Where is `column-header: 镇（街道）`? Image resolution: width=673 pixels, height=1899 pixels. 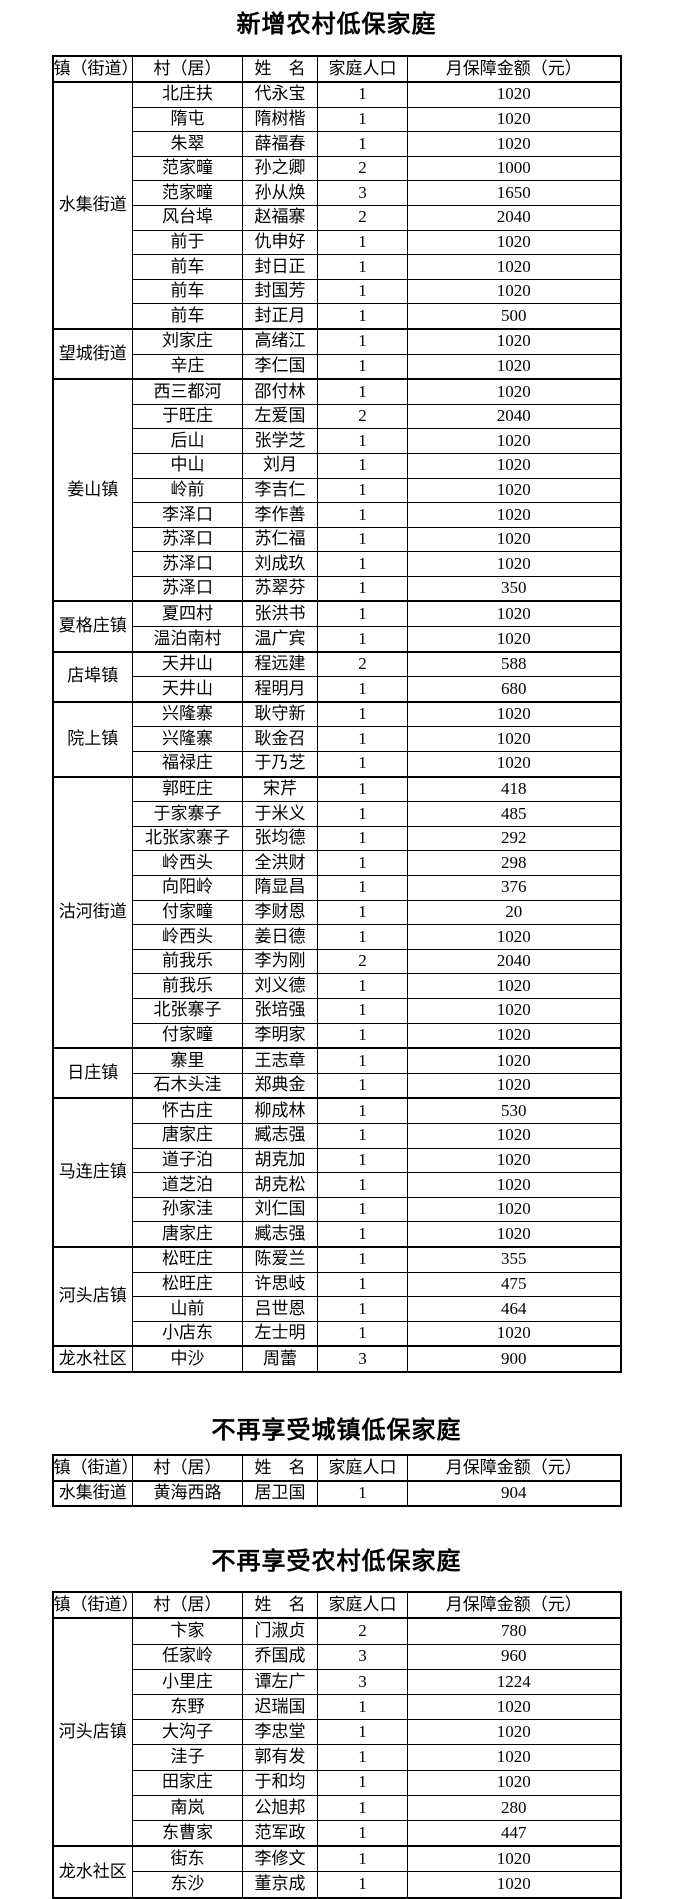
column-header: 镇（街道） is located at coordinates (92, 1468).